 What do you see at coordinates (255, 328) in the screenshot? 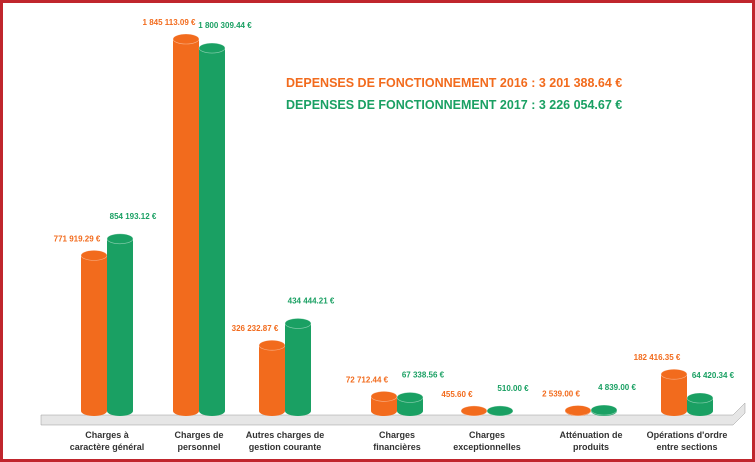
I see `data-label: 326 232.87 €` at bounding box center [255, 328].